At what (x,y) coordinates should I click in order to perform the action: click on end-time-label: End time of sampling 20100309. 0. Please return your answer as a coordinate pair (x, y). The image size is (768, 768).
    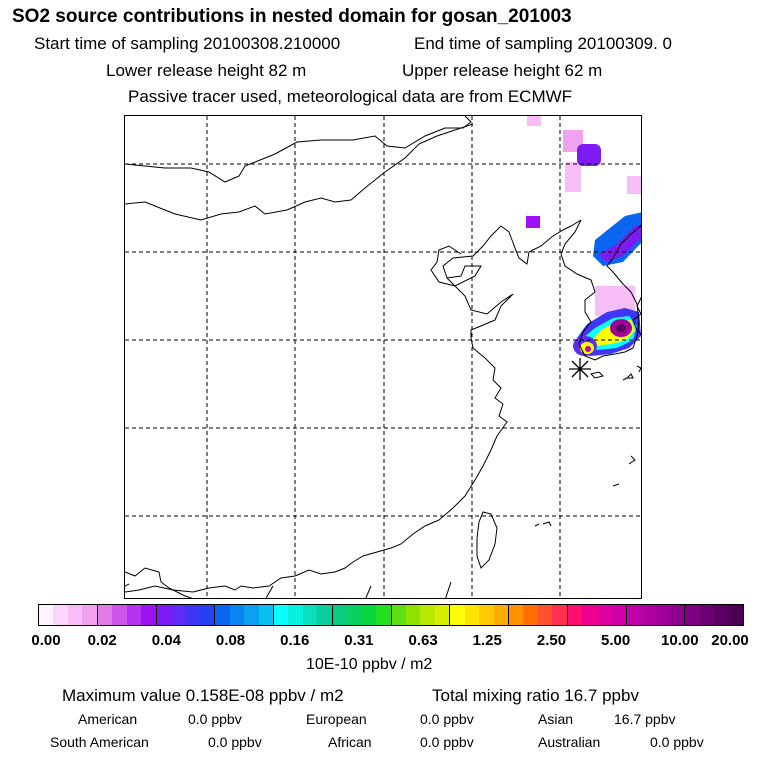
    Looking at the image, I should click on (543, 43).